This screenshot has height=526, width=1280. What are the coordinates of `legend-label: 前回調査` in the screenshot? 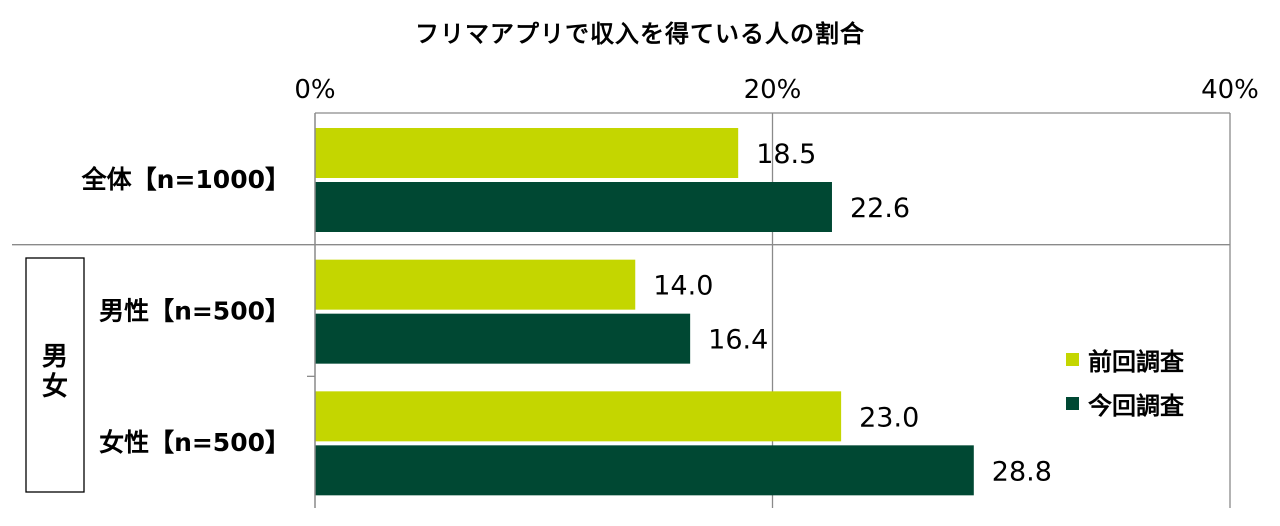 It's located at (1136, 362).